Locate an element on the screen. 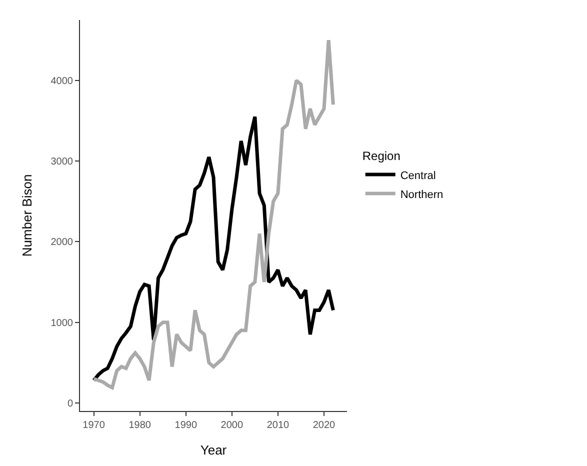 The width and height of the screenshot is (587, 466). legend-title: Region is located at coordinates (381, 156).